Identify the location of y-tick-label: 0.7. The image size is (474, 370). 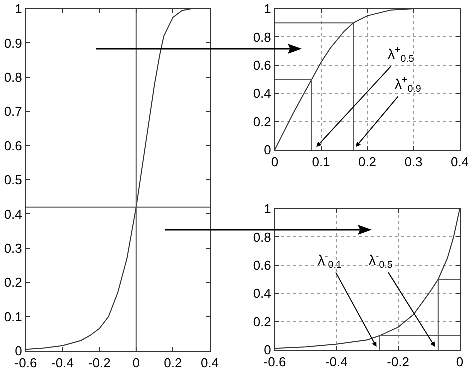
(13, 112).